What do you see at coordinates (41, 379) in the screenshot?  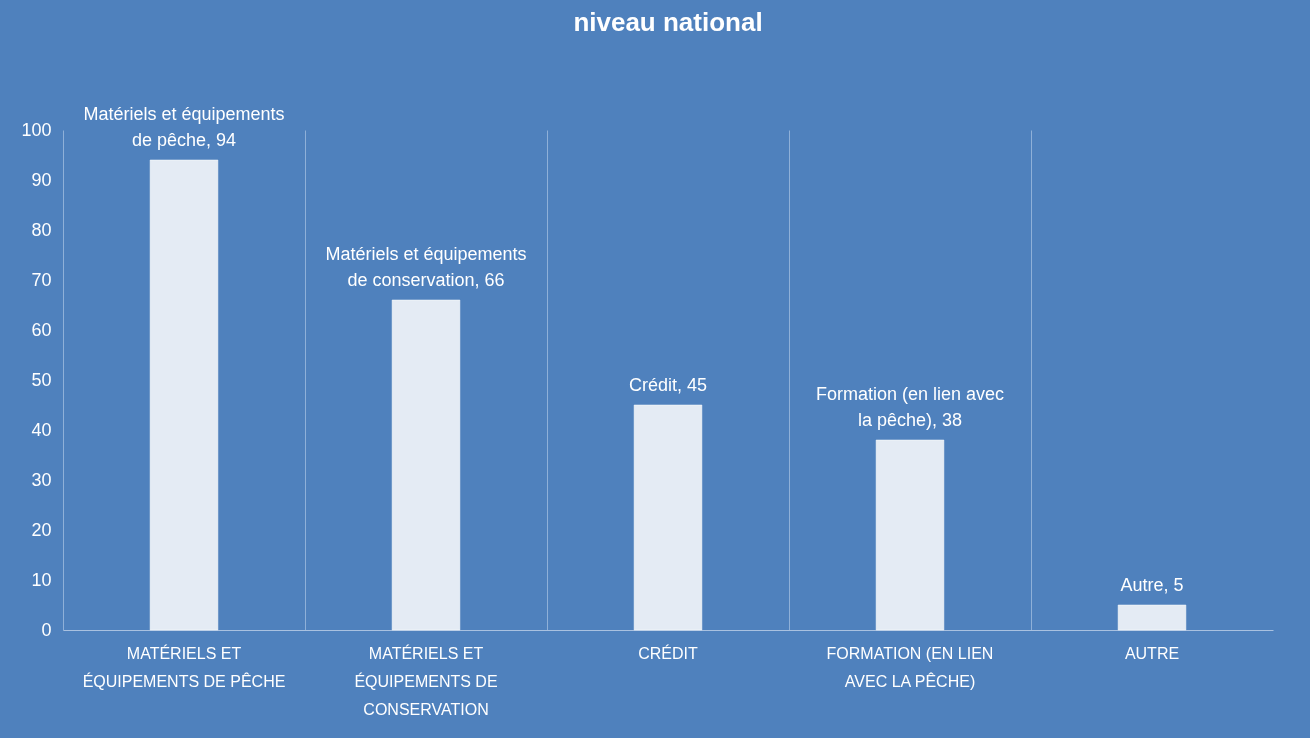 I see `y-tick-label: 50` at bounding box center [41, 379].